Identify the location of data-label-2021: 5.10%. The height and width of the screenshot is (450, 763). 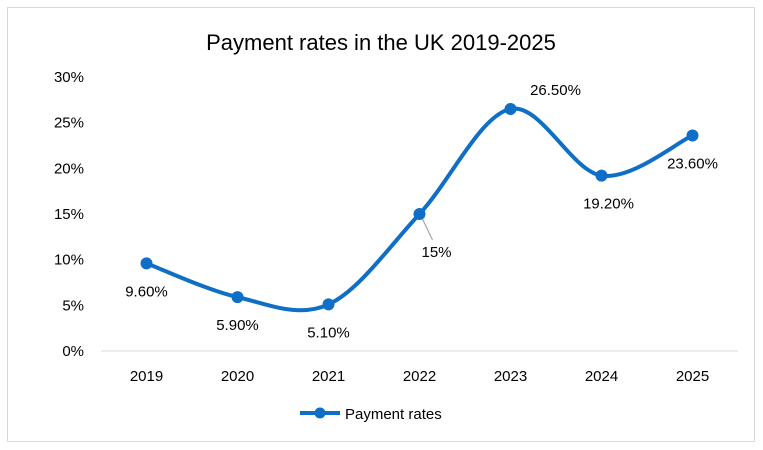
(328, 332).